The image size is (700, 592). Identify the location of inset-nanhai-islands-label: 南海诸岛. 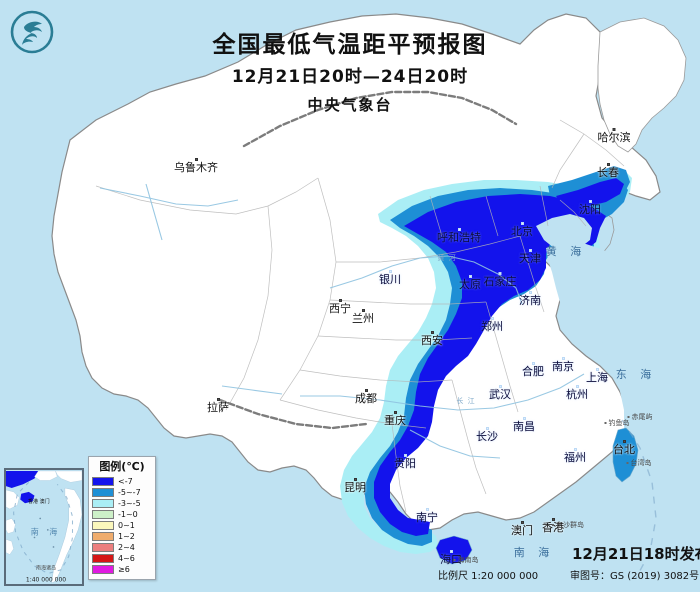
(46, 568).